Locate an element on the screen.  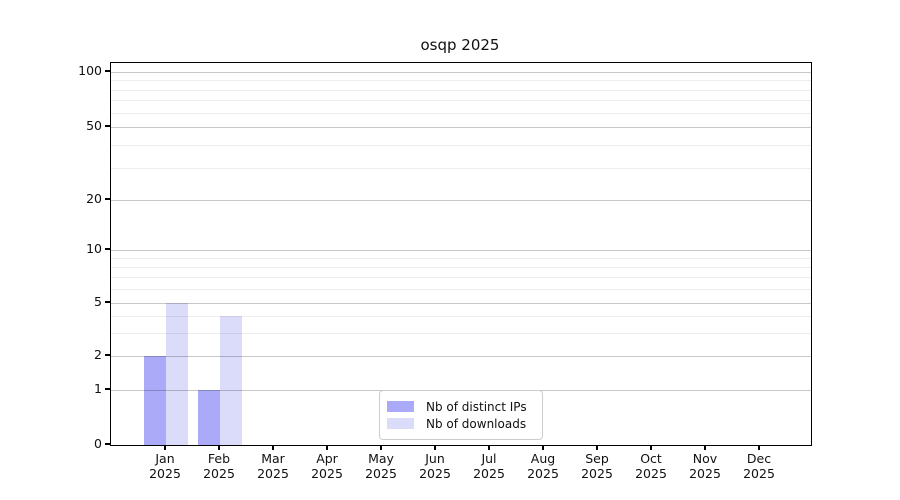
x-tick-month: Aug is located at coordinates (543, 458).